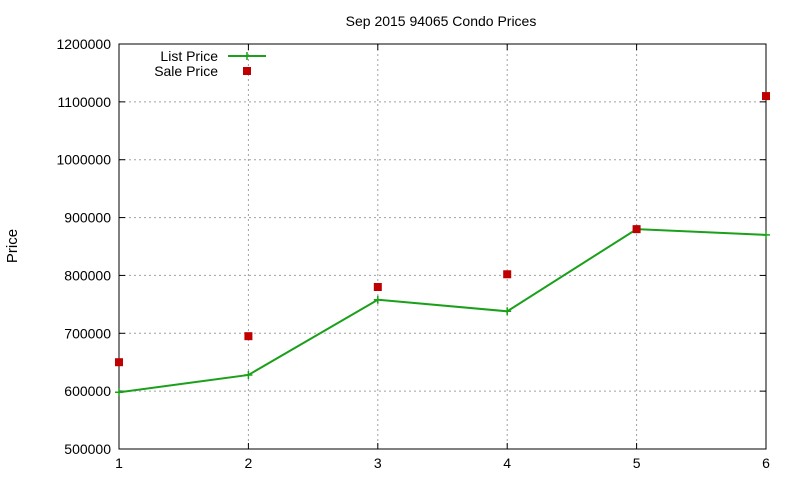 The width and height of the screenshot is (800, 480). What do you see at coordinates (378, 463) in the screenshot?
I see `x-tick-label: 3` at bounding box center [378, 463].